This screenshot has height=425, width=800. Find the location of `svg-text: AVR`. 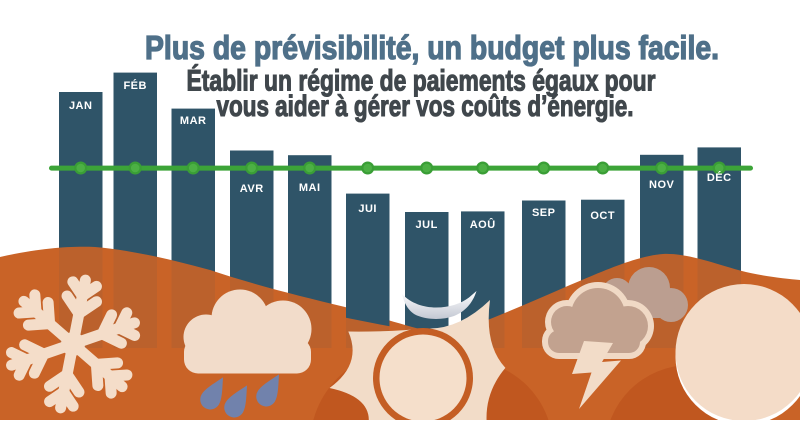

svg-text: AVR is located at coordinates (252, 189).